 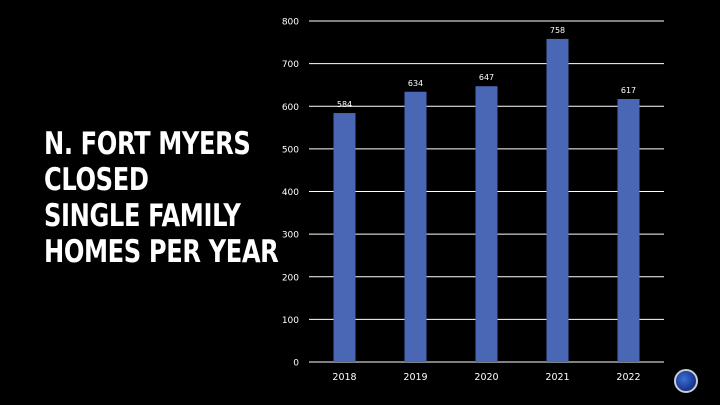 I want to click on data-label: 758, so click(x=557, y=30).